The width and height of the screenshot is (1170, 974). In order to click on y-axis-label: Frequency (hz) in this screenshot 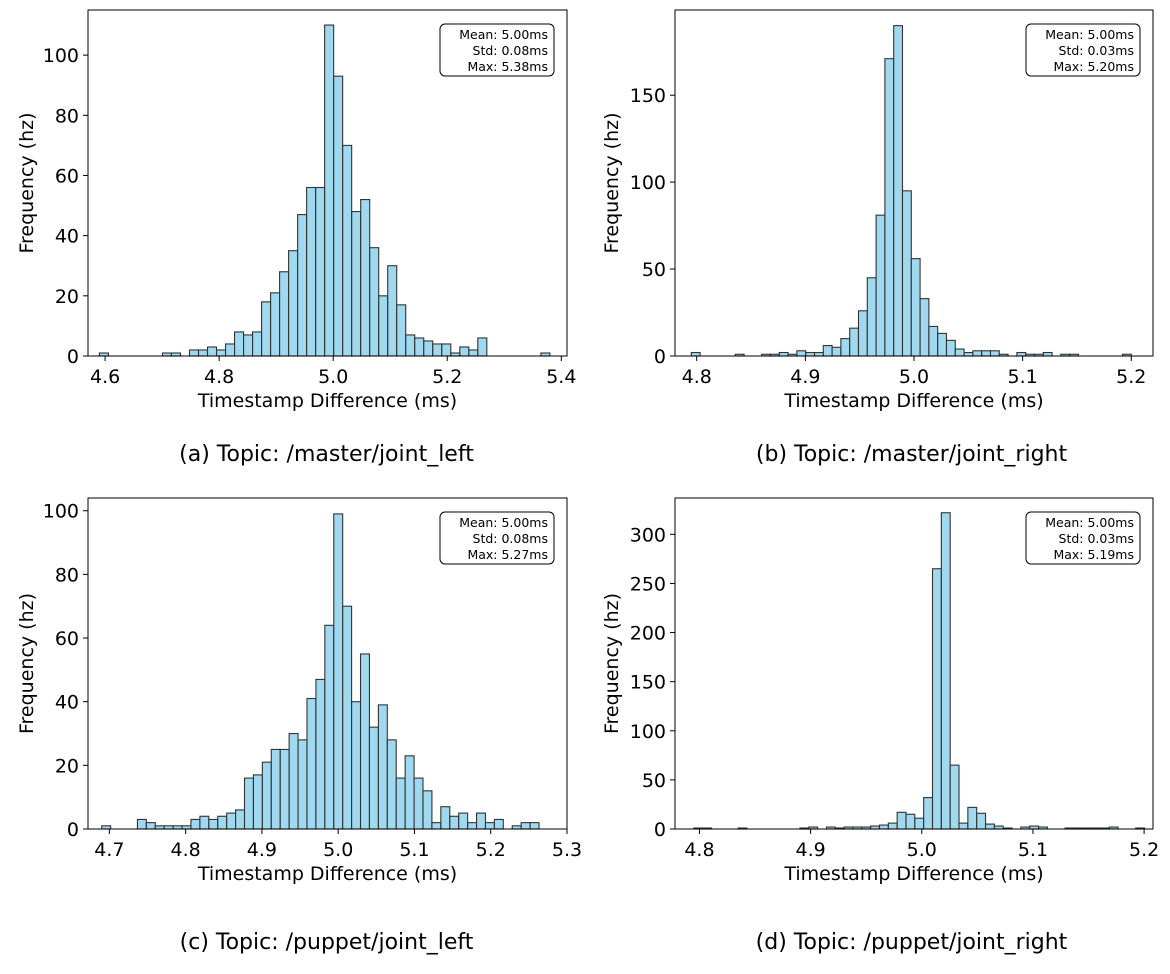, I will do `click(612, 663)`.